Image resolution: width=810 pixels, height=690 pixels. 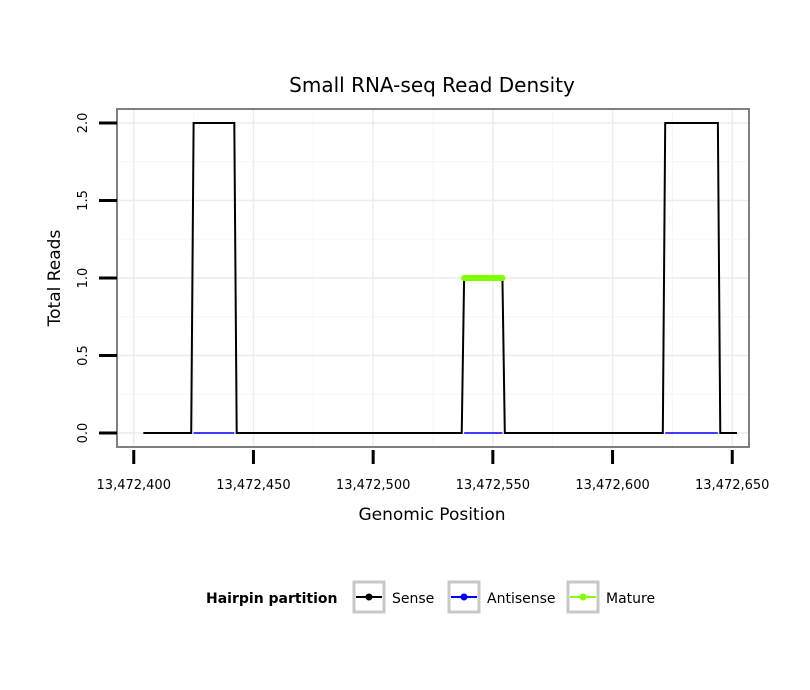 I want to click on x-axis-label: Genomic Position, so click(x=431, y=515).